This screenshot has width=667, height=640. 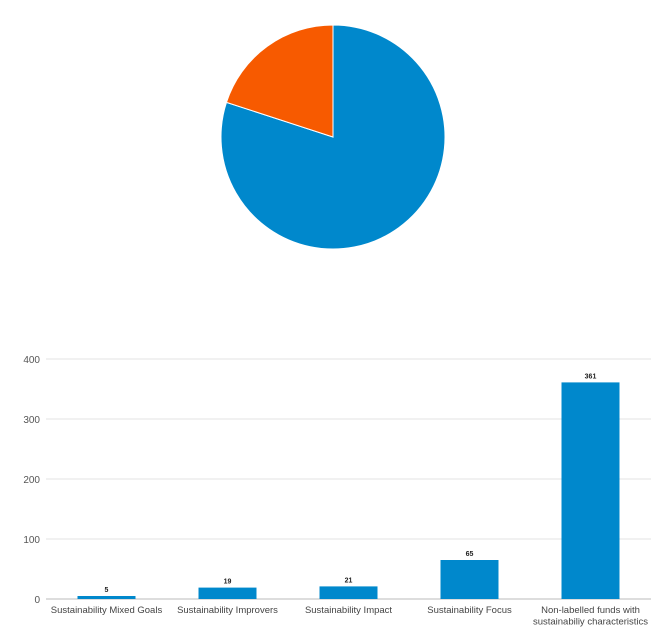 What do you see at coordinates (31, 420) in the screenshot?
I see `y-tick-label: 300` at bounding box center [31, 420].